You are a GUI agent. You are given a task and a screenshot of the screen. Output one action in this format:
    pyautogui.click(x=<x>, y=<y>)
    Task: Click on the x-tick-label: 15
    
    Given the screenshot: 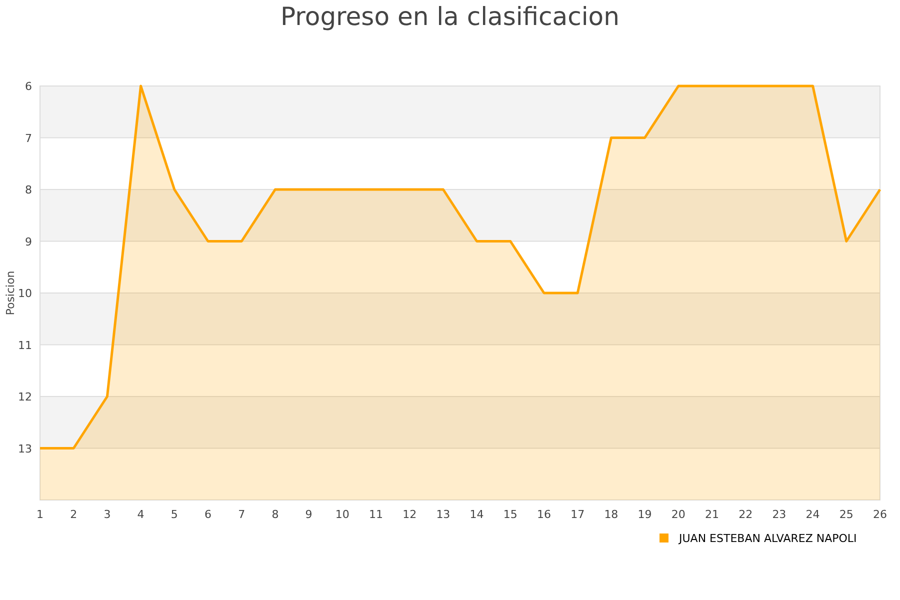 What is the action you would take?
    pyautogui.click(x=510, y=514)
    